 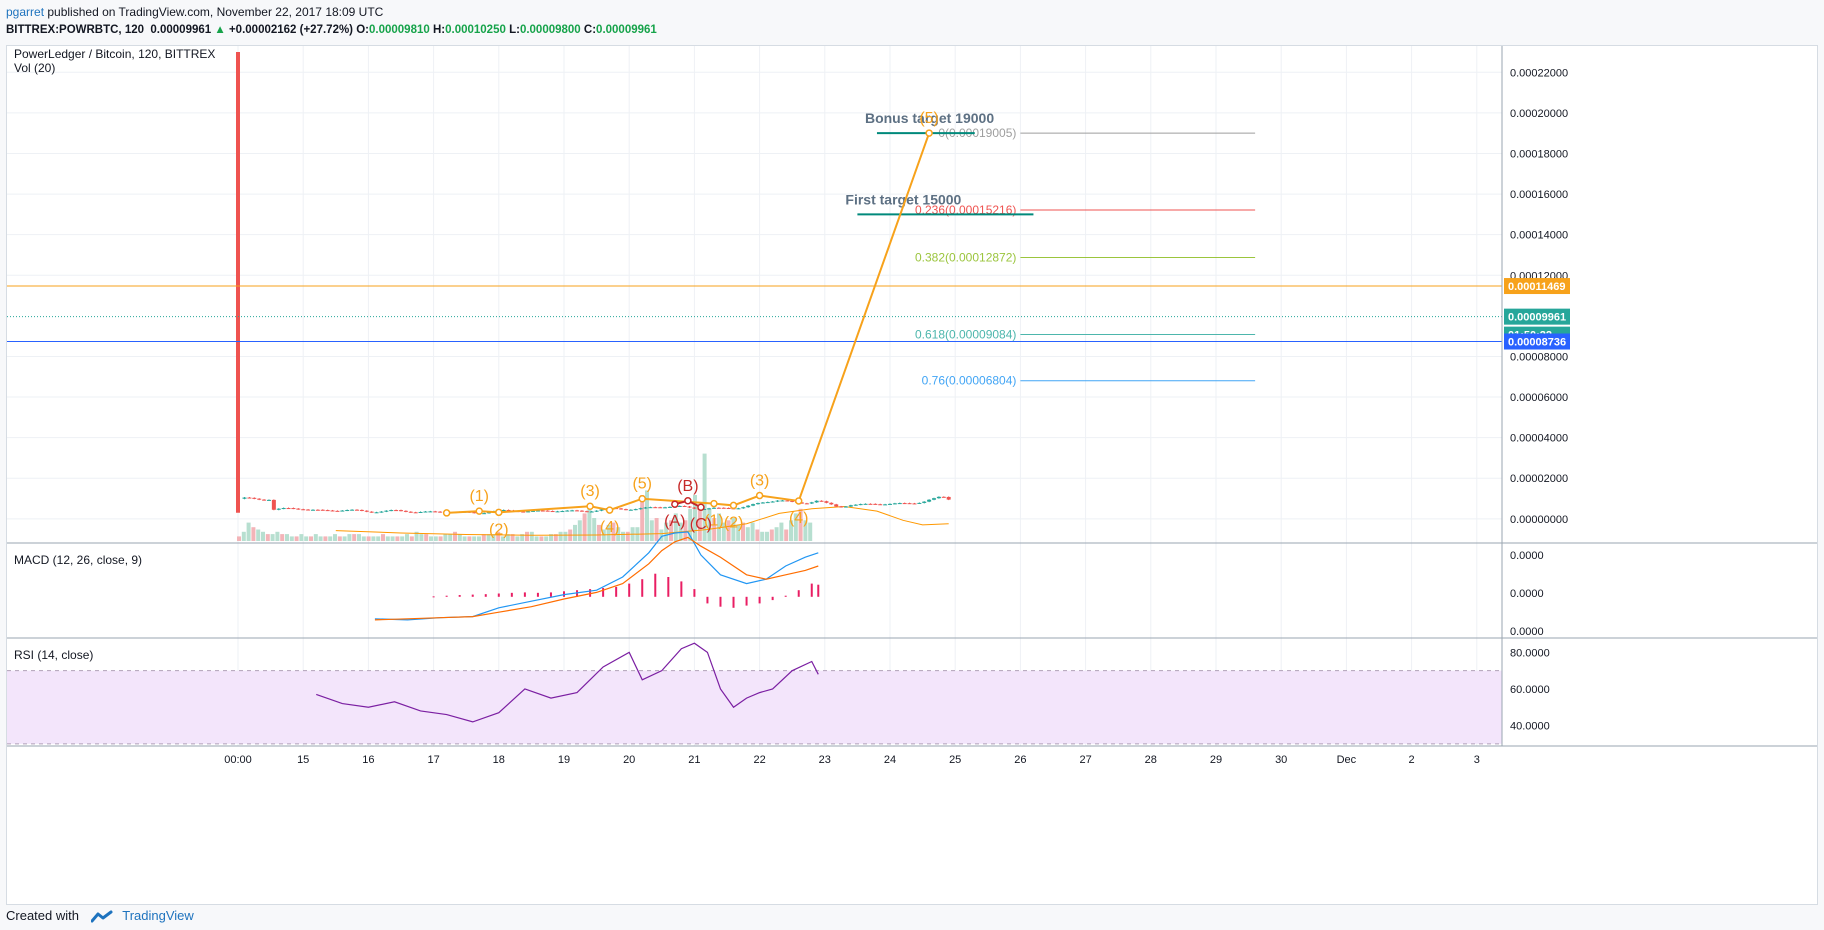 I want to click on elliott-wave-label: (5), so click(x=929, y=118).